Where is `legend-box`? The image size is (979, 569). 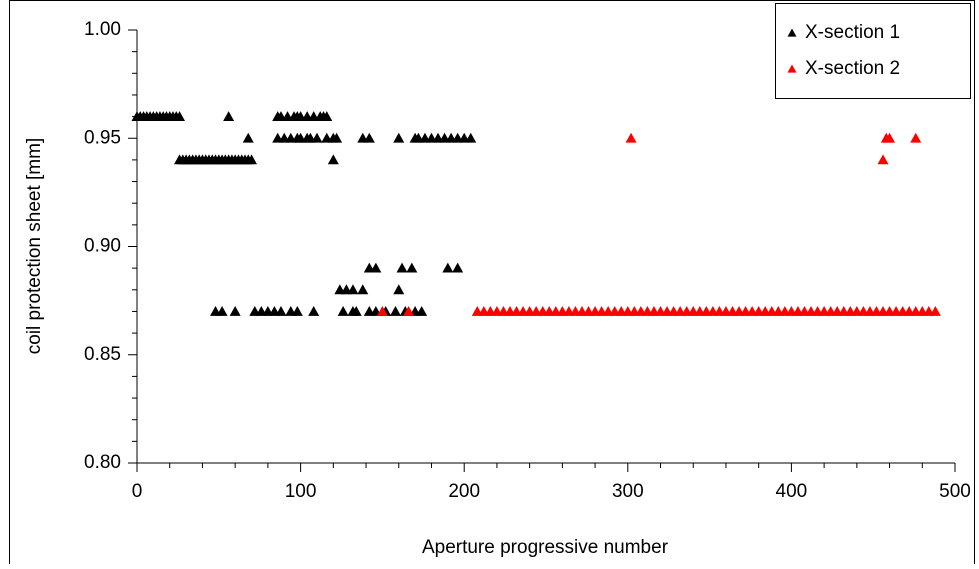
legend-box is located at coordinates (873, 51).